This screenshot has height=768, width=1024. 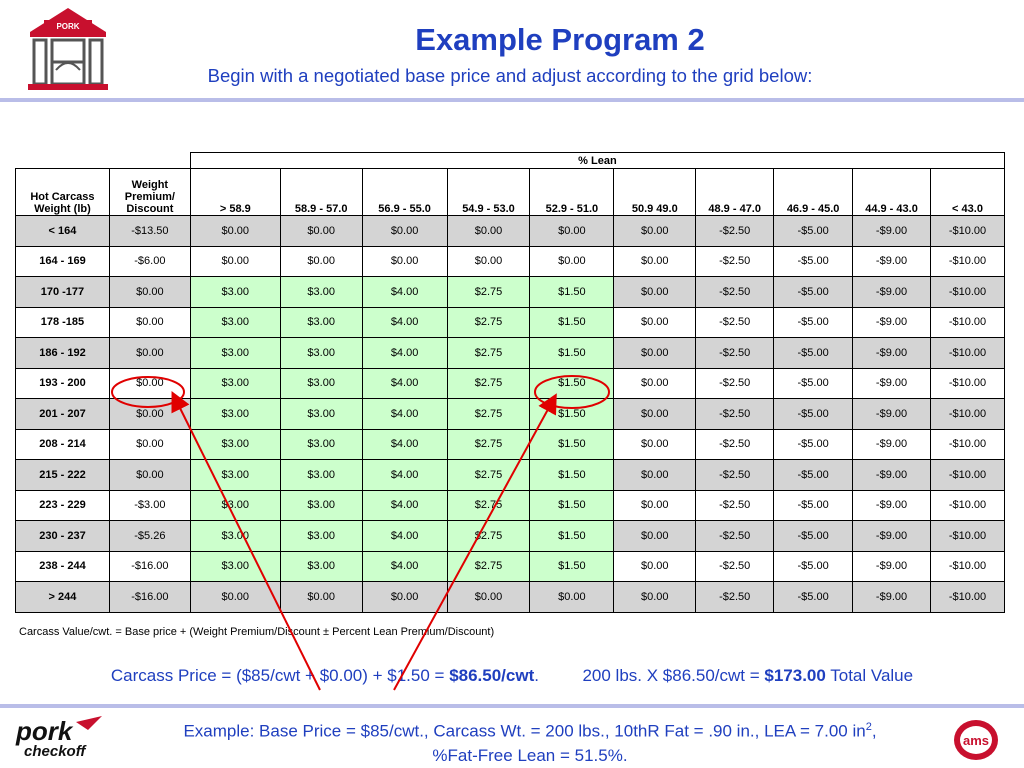 I want to click on weight-range-cell: > 244, so click(x=62, y=597).